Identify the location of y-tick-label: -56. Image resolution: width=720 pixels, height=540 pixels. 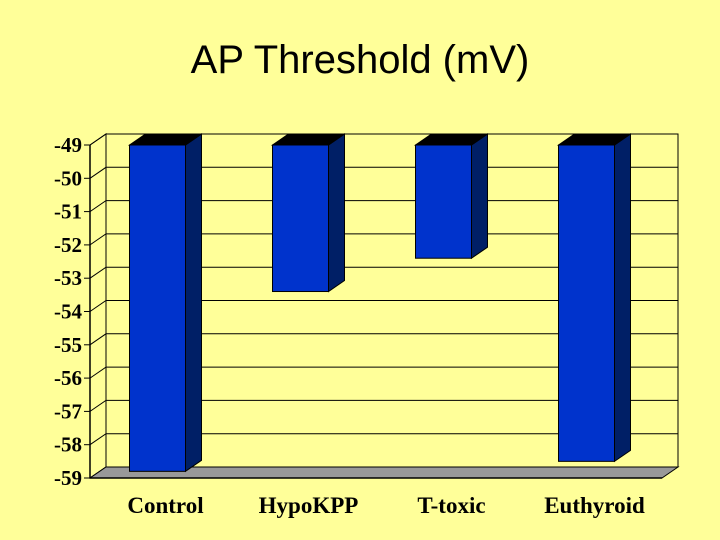
(68, 378).